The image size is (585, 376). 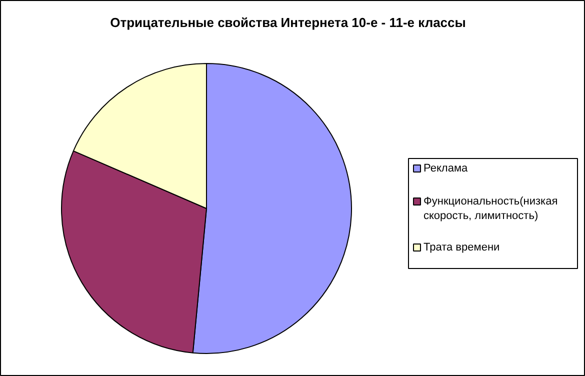 What do you see at coordinates (491, 209) in the screenshot?
I see `legend-label: Функциональность(низкая скорость, лимитность)` at bounding box center [491, 209].